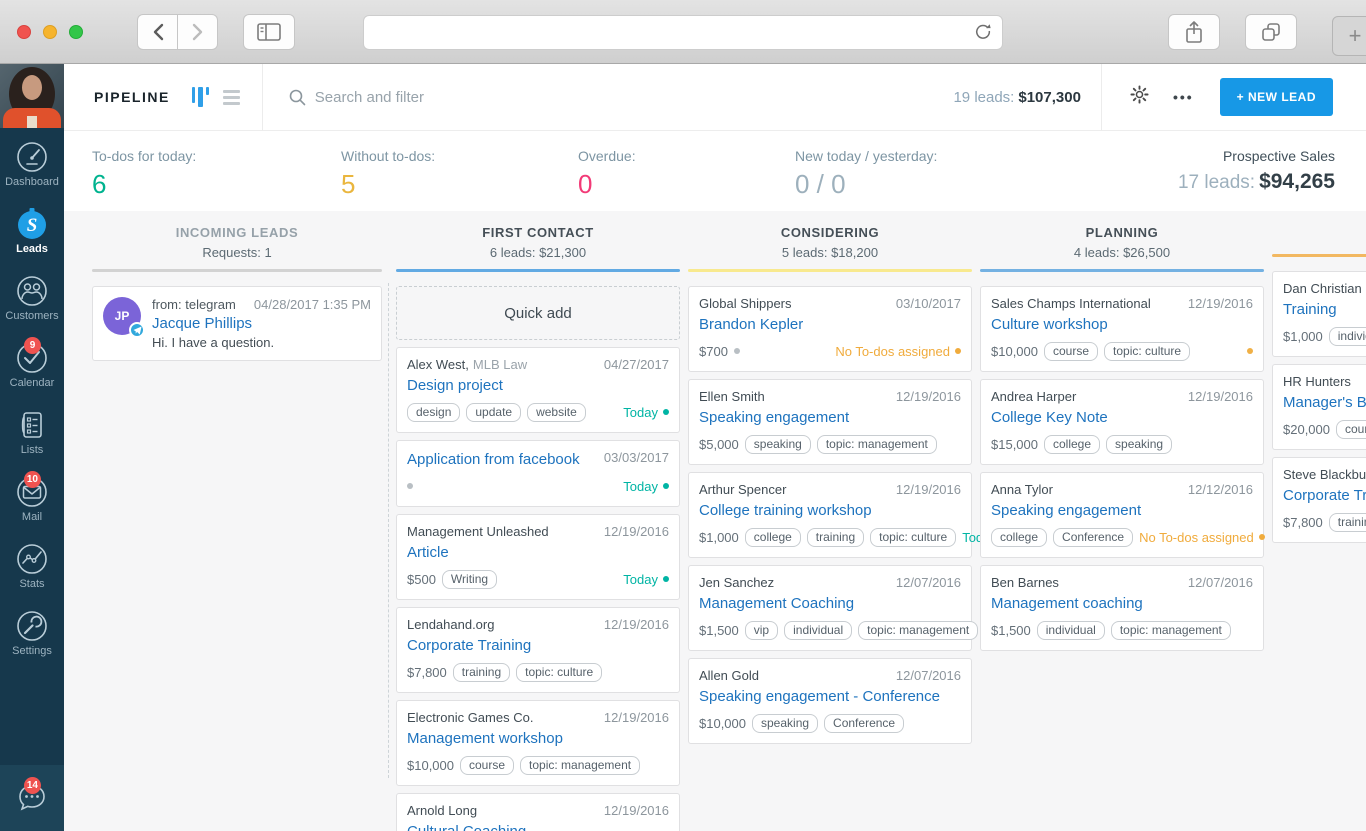 Image resolution: width=1366 pixels, height=831 pixels. I want to click on reload-button, so click(983, 33).